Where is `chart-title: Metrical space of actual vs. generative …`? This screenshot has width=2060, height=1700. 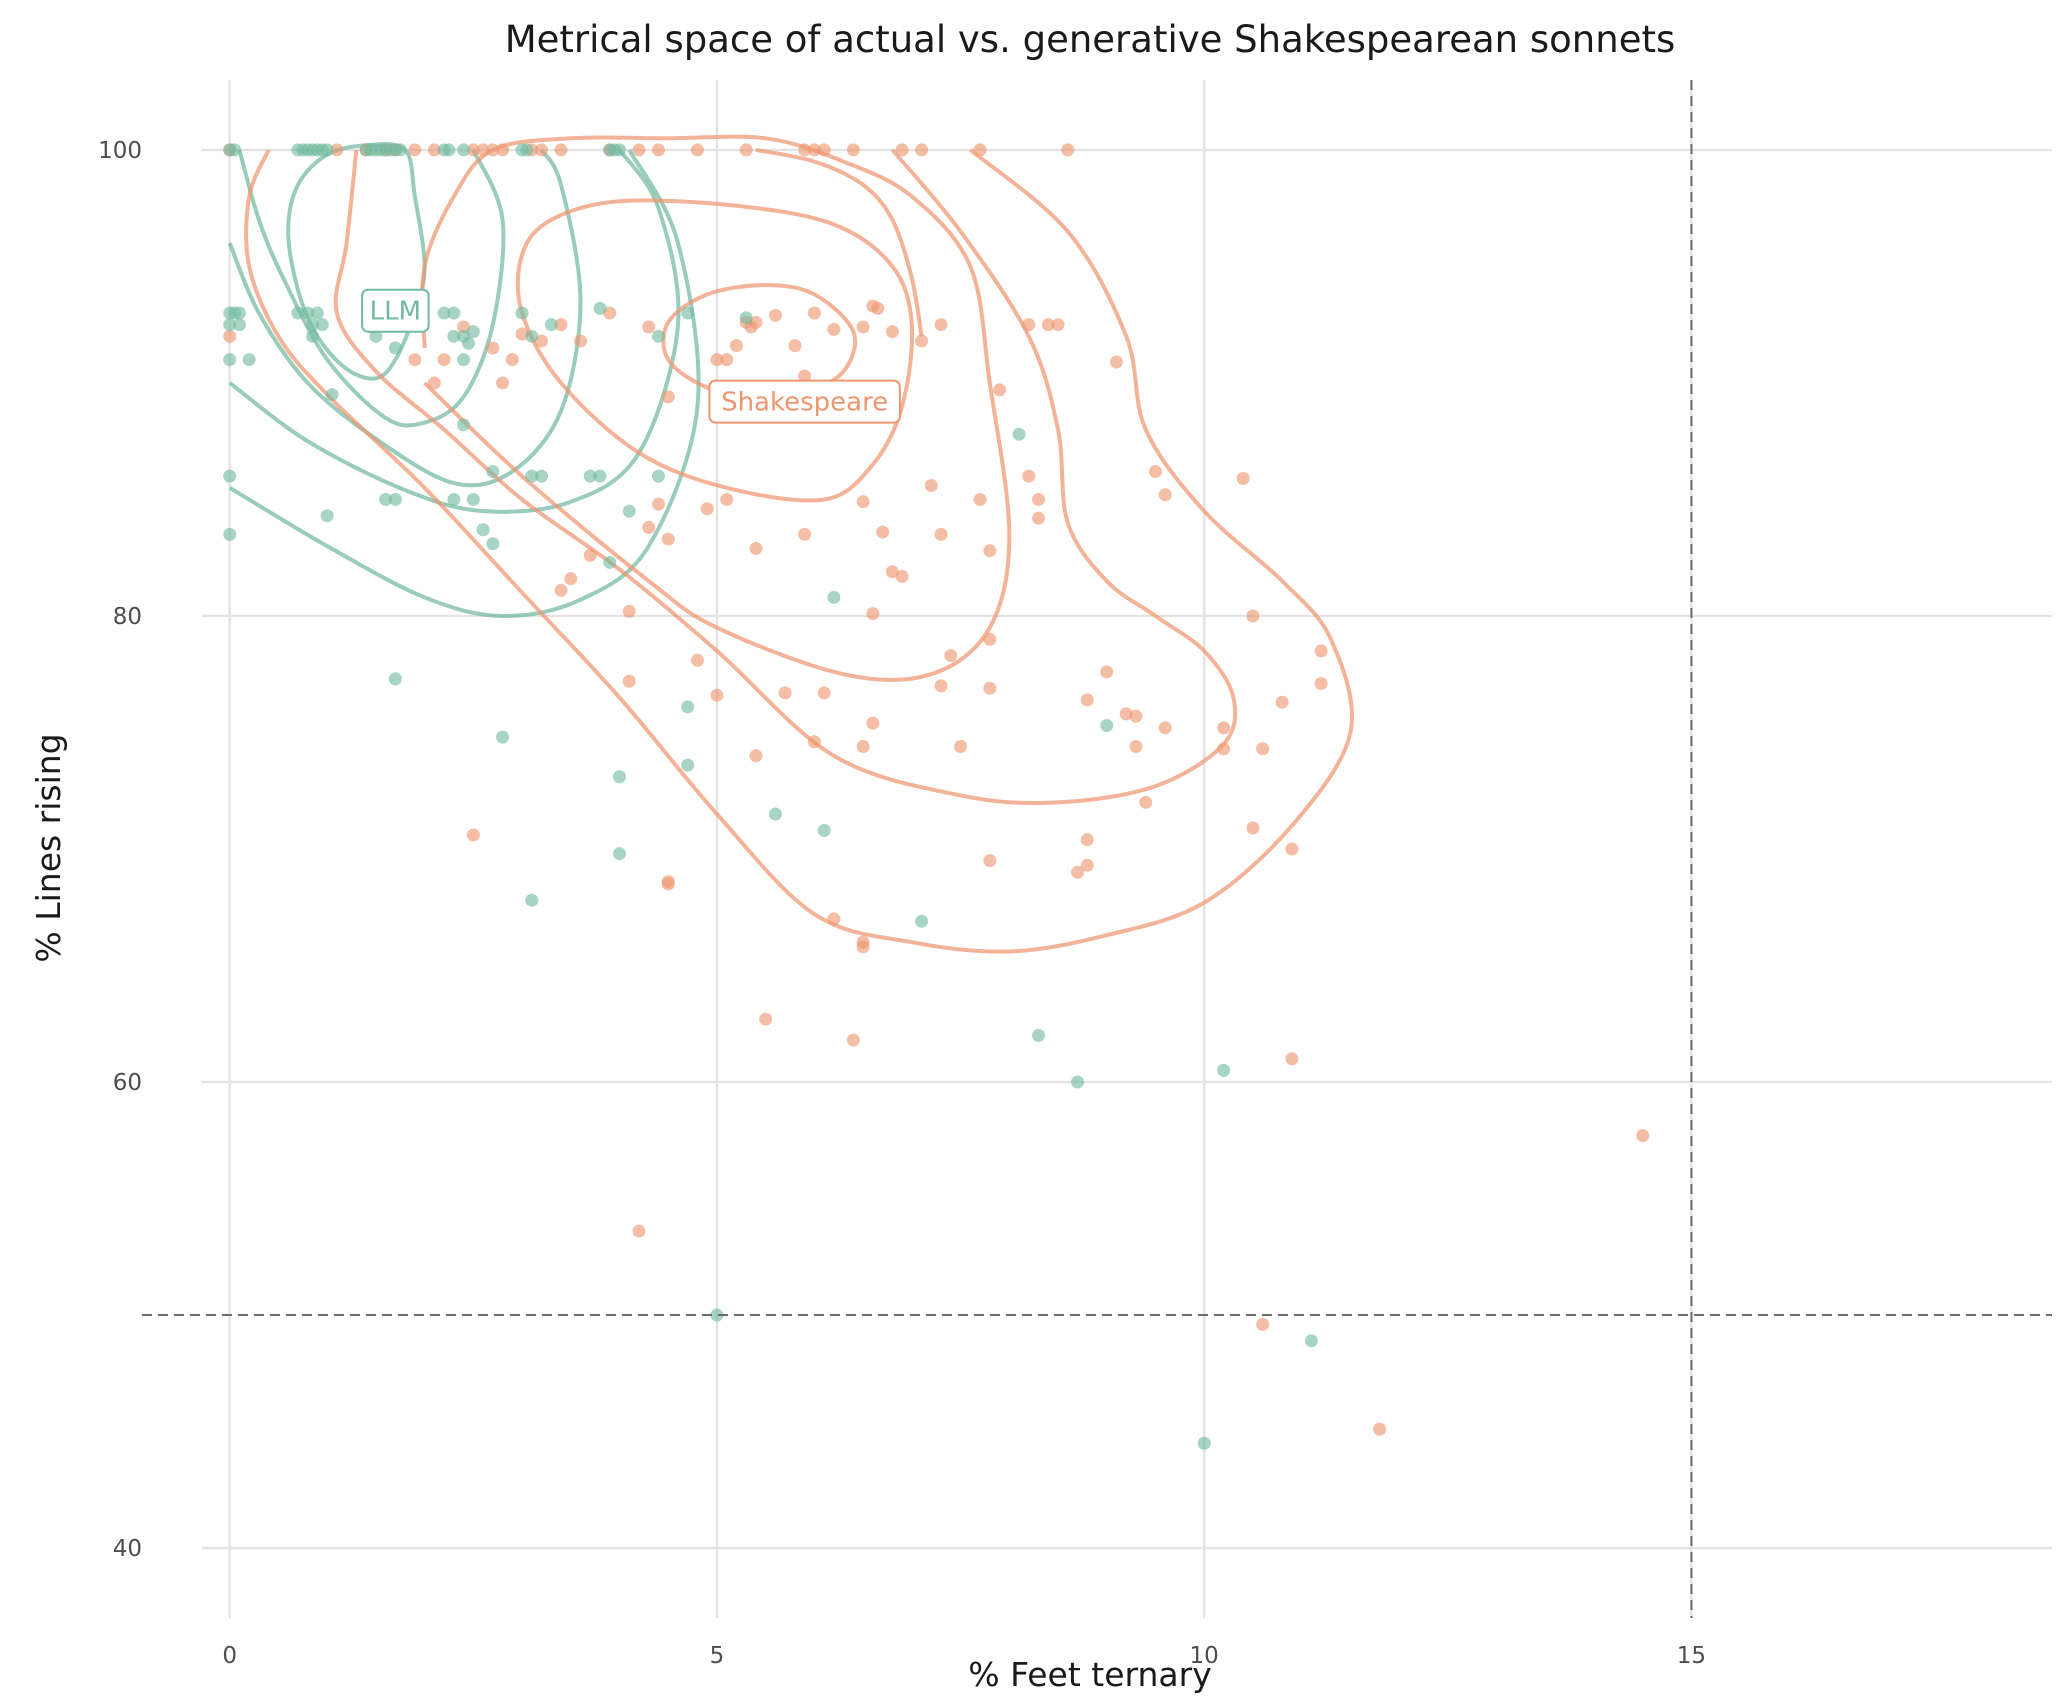 chart-title: Metrical space of actual vs. generative … is located at coordinates (1090, 39).